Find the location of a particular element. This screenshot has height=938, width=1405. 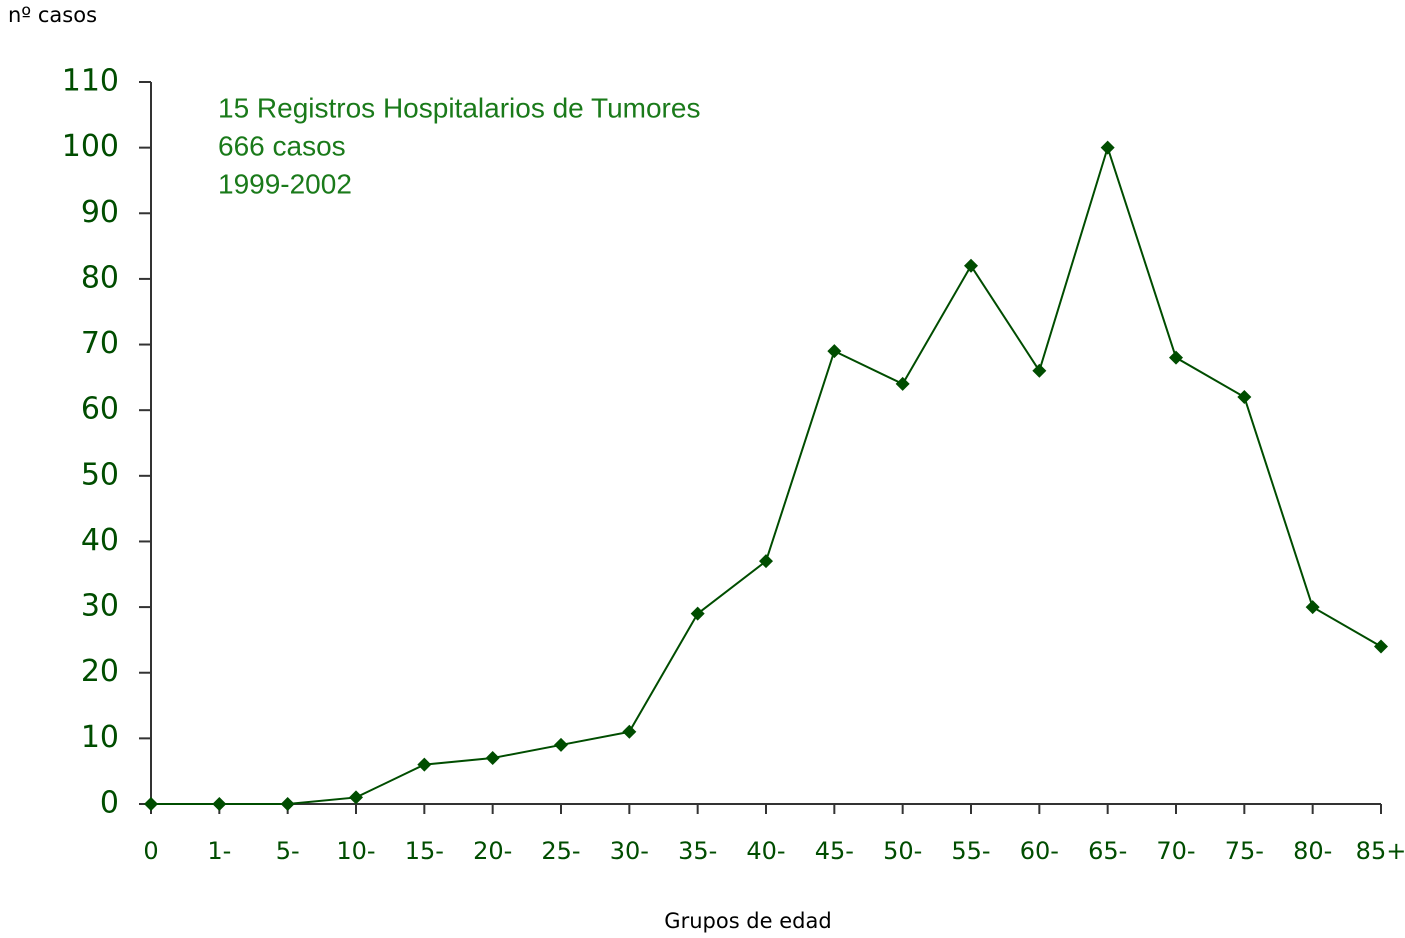

y-tick-label: 110 is located at coordinates (90, 81).